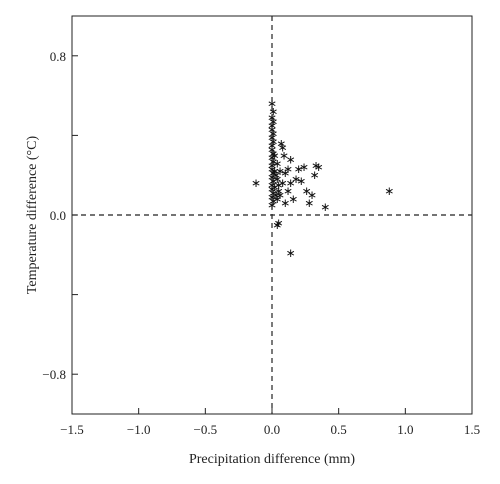 The image size is (500, 484). Describe the element at coordinates (72, 429) in the screenshot. I see `x-tick-label: −1.5` at that location.